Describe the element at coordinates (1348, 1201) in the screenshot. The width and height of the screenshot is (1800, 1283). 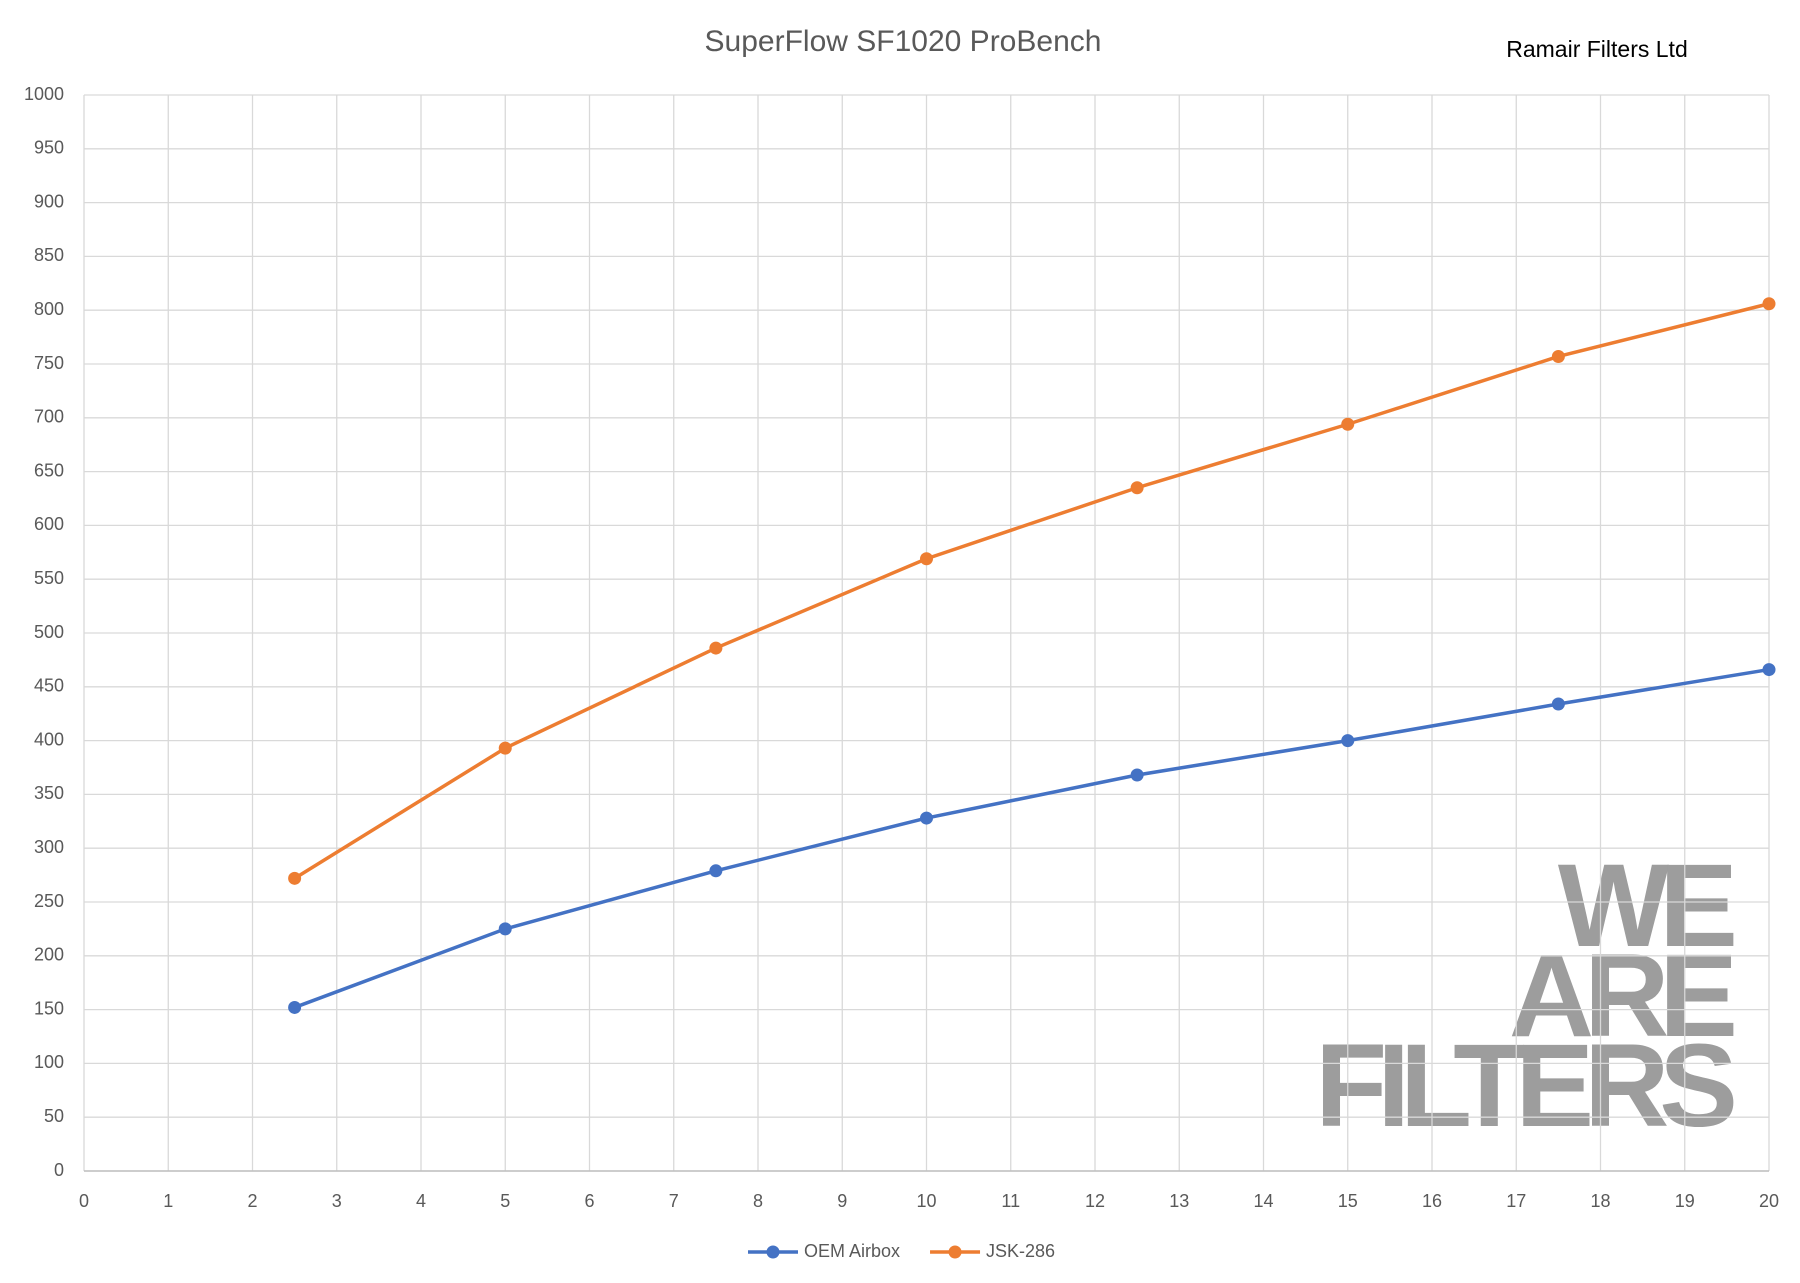
I see `x-tick-label: 15` at that location.